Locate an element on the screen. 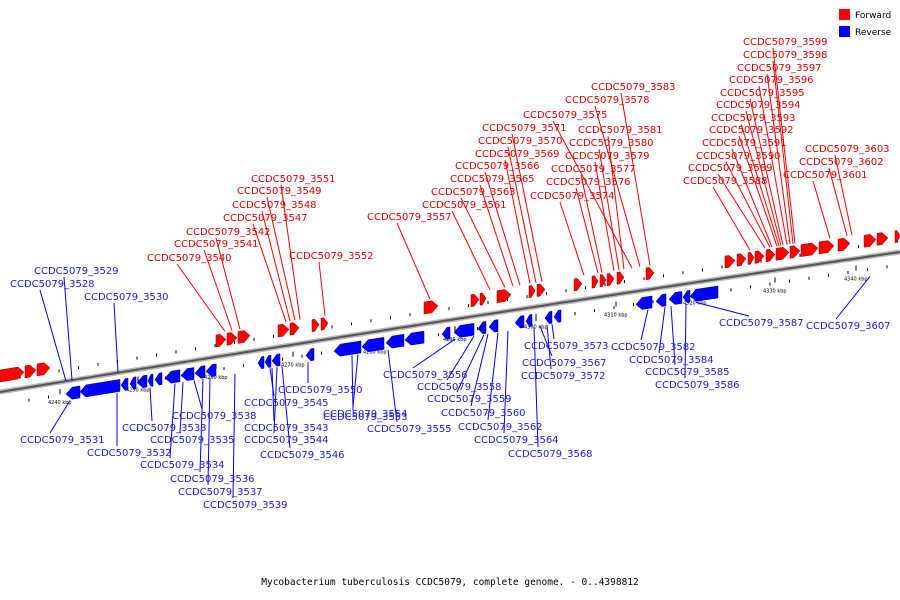 This screenshot has height=600, width=900. forward-gene-label: CCDC5079_3591 is located at coordinates (744, 143).